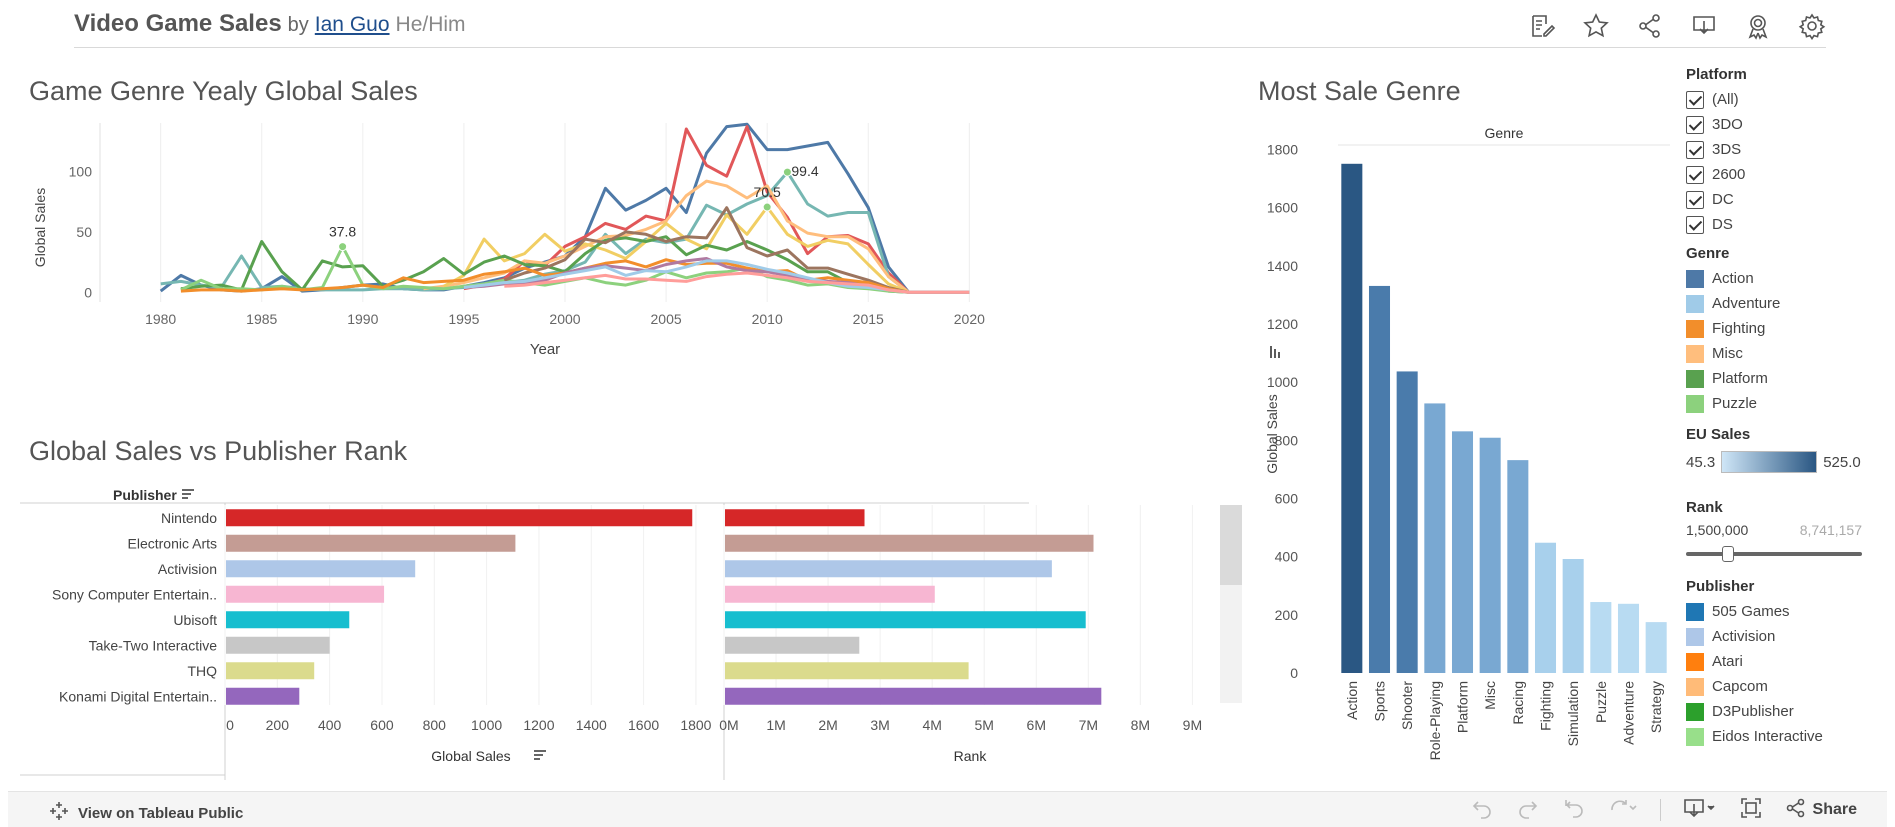 Image resolution: width=1895 pixels, height=827 pixels. What do you see at coordinates (145, 813) in the screenshot?
I see `view-on-tableau-link: View on Tableau Public` at bounding box center [145, 813].